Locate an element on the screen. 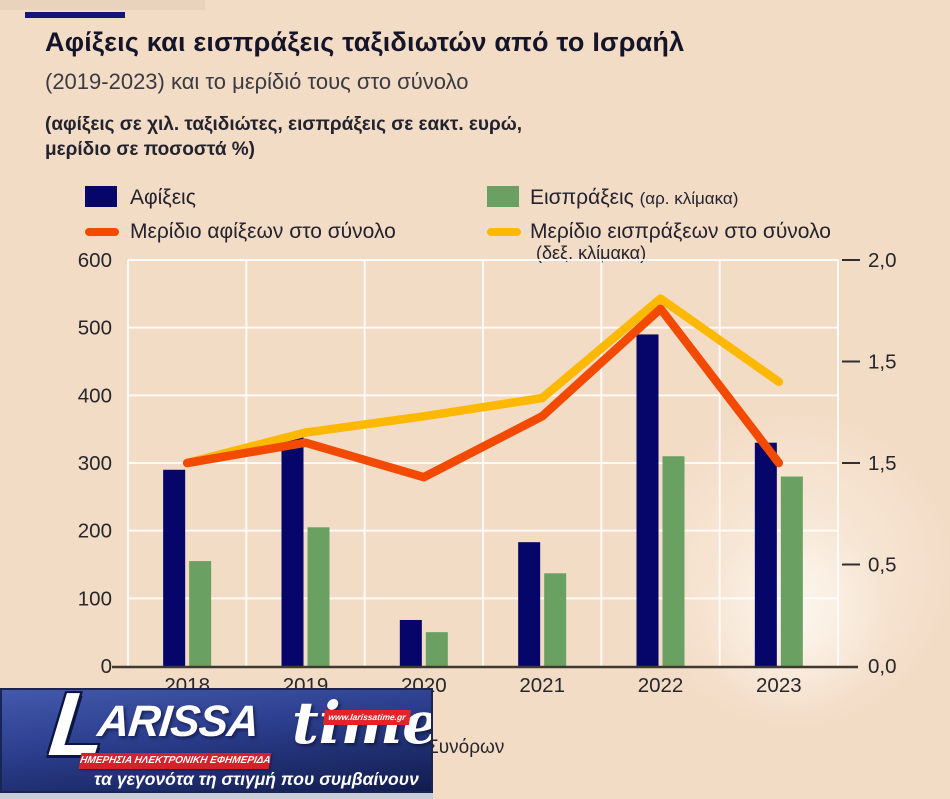  top-shade-decoration is located at coordinates (102, 5).